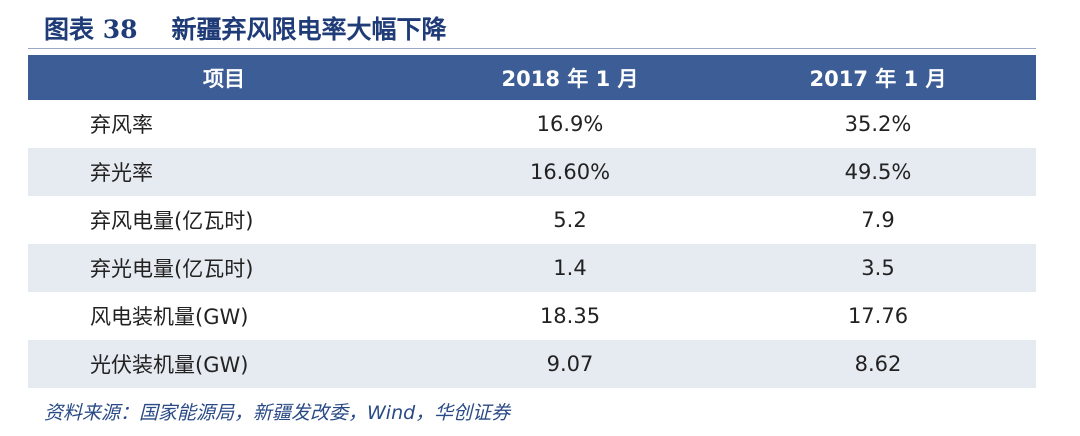  Describe the element at coordinates (878, 316) in the screenshot. I see `cell: 17.76` at that location.